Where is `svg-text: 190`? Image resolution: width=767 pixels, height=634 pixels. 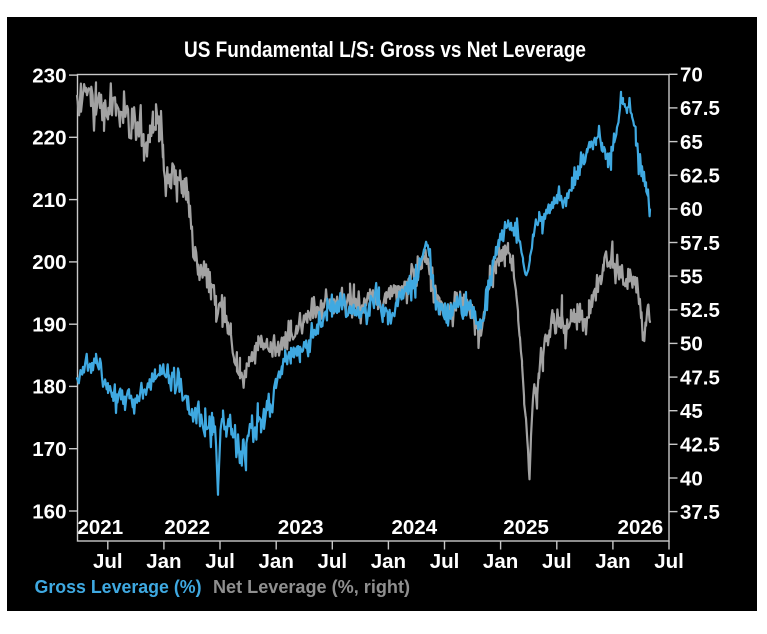 svg-text: 190 is located at coordinates (49, 325).